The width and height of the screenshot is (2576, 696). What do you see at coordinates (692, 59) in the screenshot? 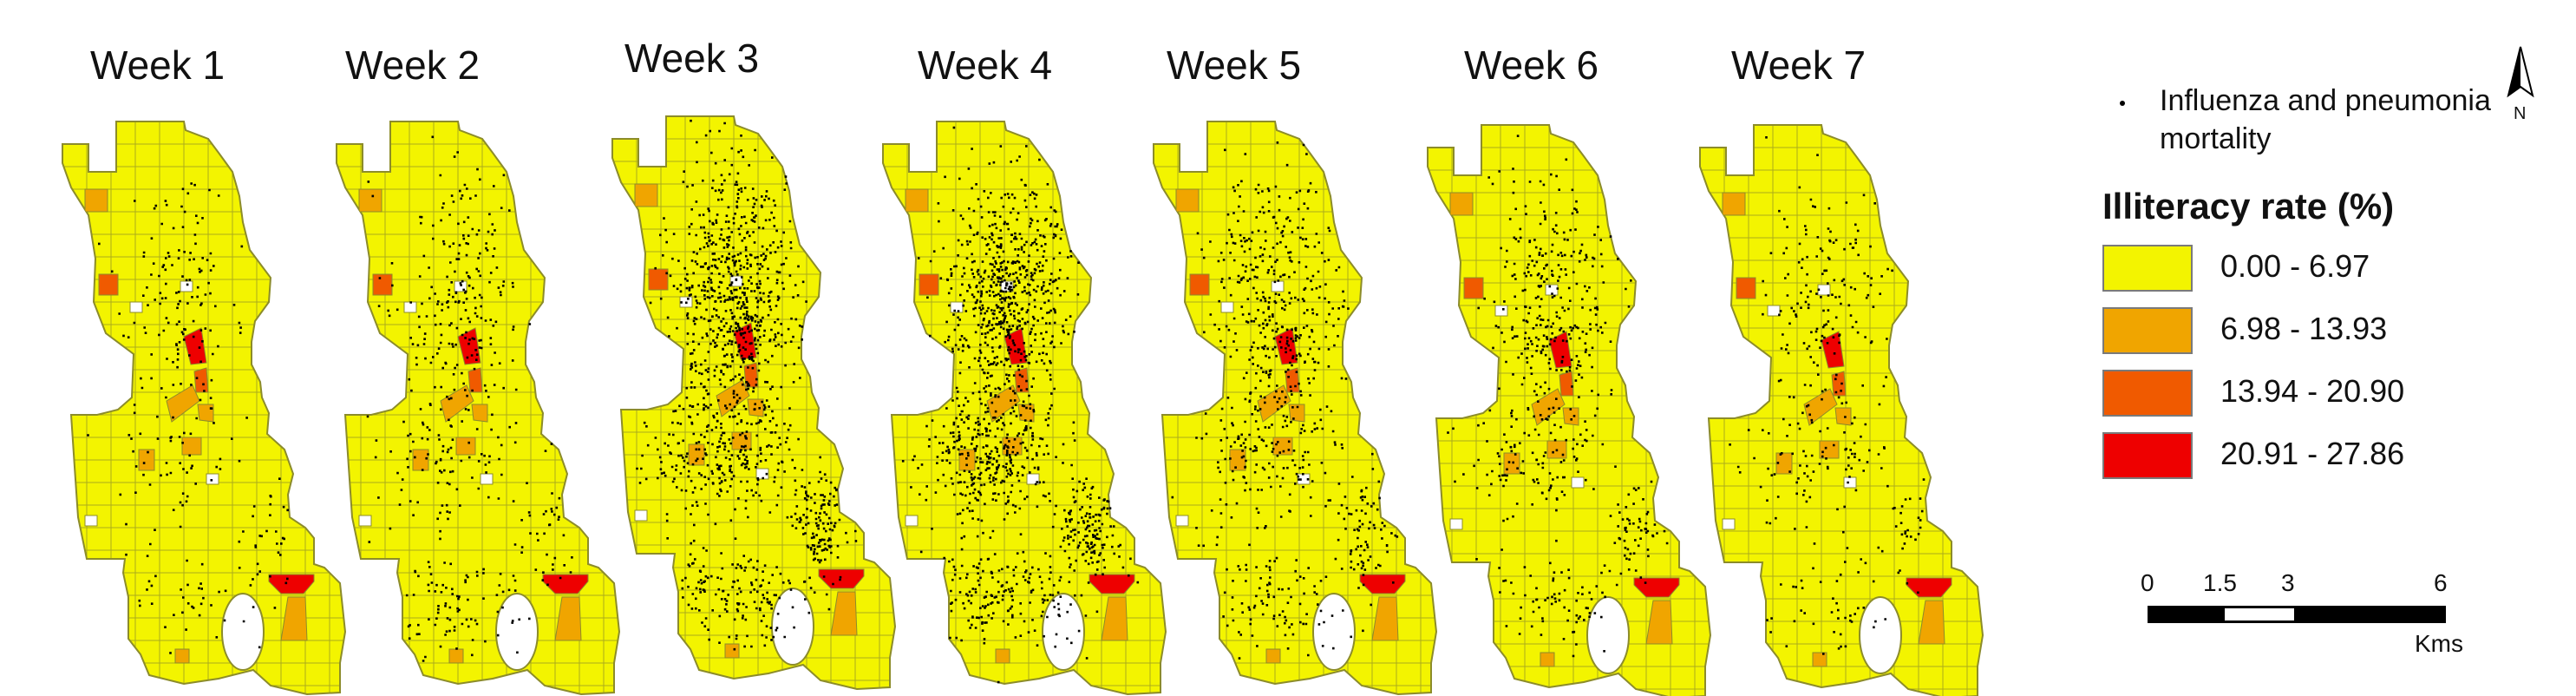
I see `week-3-label: Week 3` at bounding box center [692, 59].